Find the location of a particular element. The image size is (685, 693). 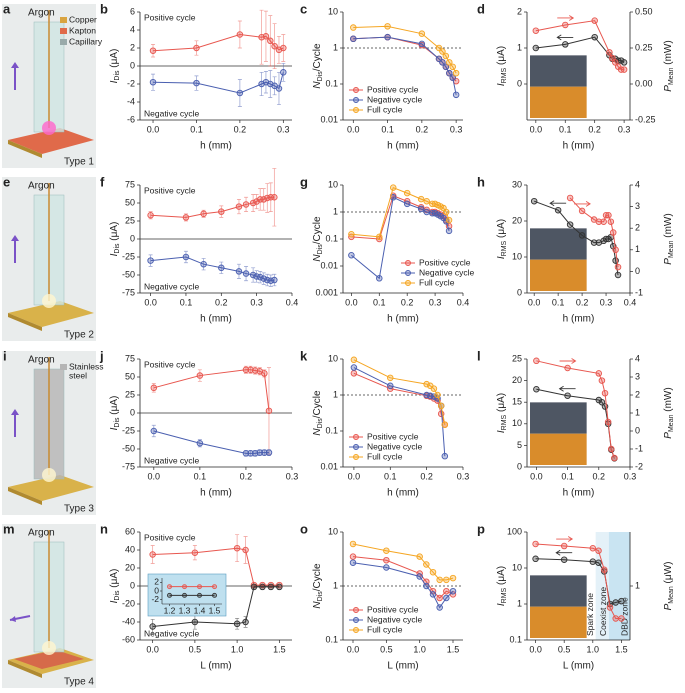

panel-letter: c is located at coordinates (303, 8).